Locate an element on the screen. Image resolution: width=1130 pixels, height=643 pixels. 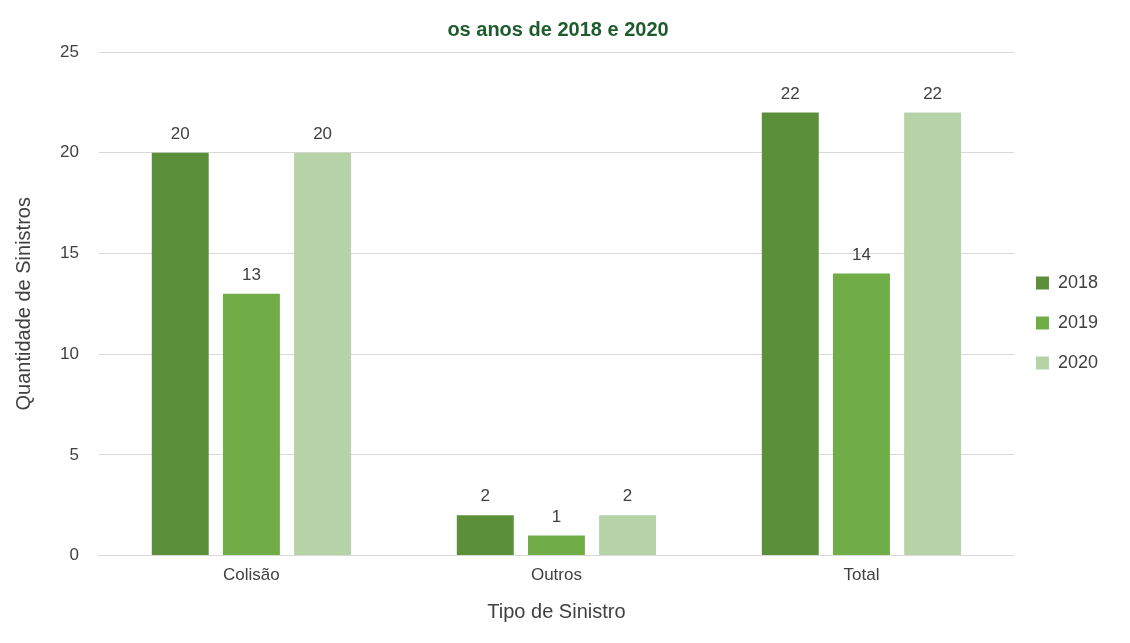
y-tick-label: 5 is located at coordinates (74, 454).